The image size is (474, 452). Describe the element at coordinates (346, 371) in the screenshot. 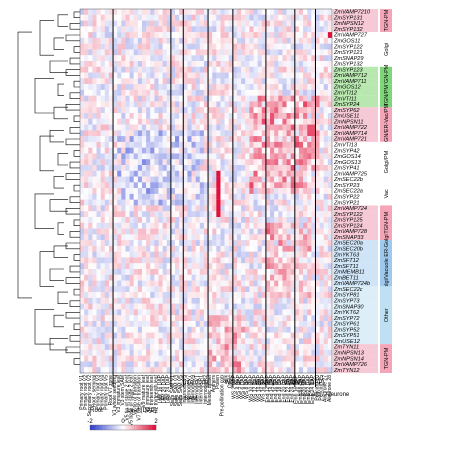

I see `gene-label: ZmTYN12` at that location.